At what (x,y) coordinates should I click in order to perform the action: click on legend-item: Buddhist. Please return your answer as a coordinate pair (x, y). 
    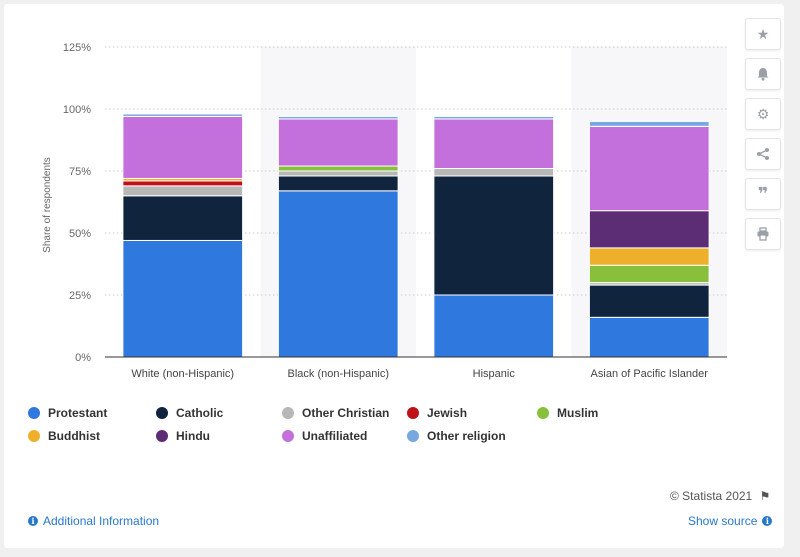
    Looking at the image, I should click on (64, 436).